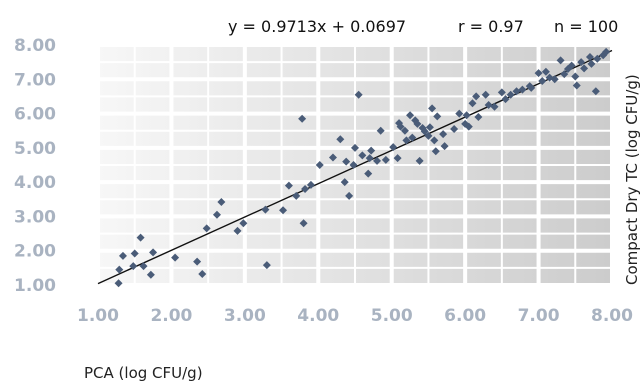 This screenshot has width=644, height=385. Describe the element at coordinates (318, 316) in the screenshot. I see `x-tick-label: 4.00` at that location.